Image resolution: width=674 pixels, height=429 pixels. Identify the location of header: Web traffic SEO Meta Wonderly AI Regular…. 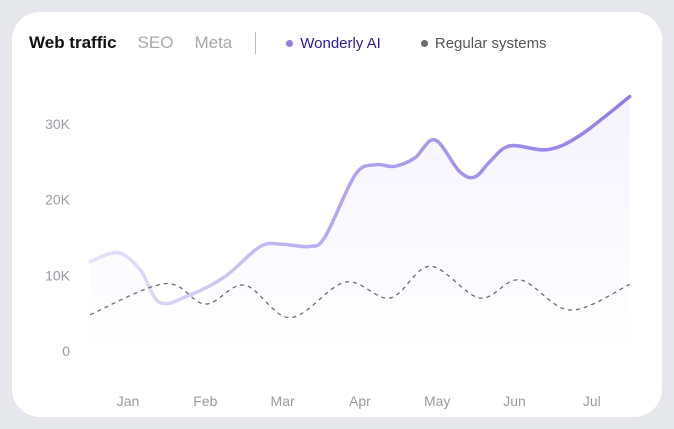
(308, 43).